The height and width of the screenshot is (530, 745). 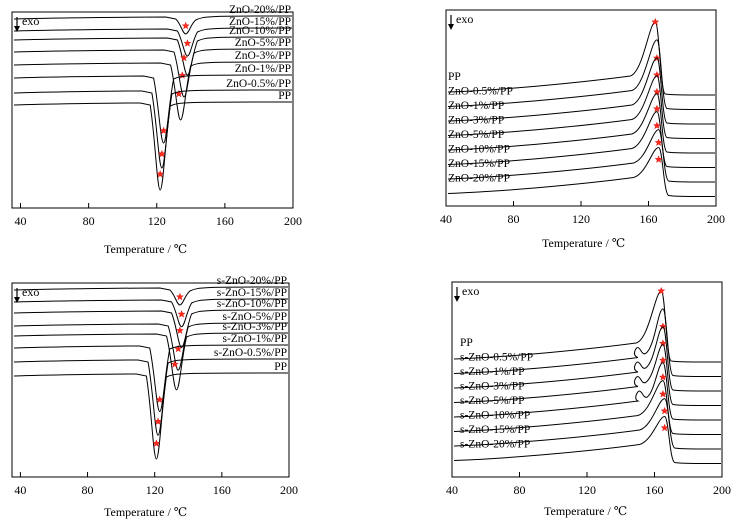 What do you see at coordinates (263, 43) in the screenshot?
I see `series-label: ZnO-5%/PP` at bounding box center [263, 43].